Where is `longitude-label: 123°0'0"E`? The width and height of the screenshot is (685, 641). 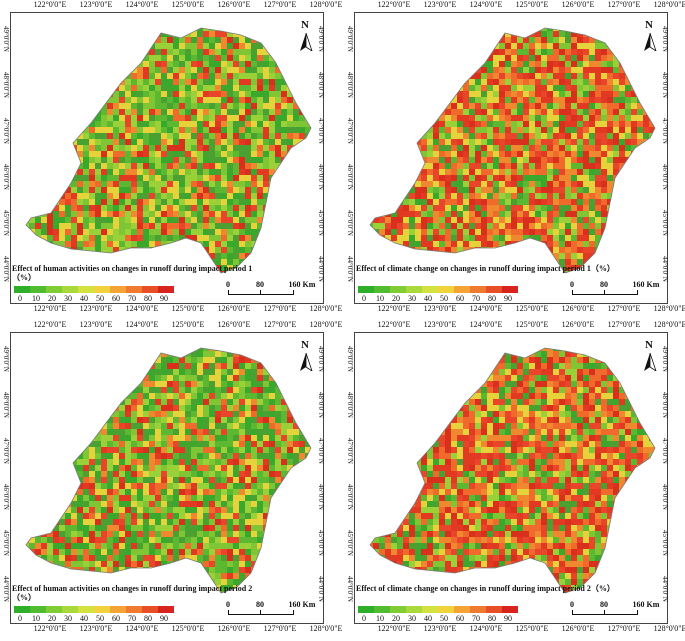
longitude-label: 123°0'0"E is located at coordinates (440, 4).